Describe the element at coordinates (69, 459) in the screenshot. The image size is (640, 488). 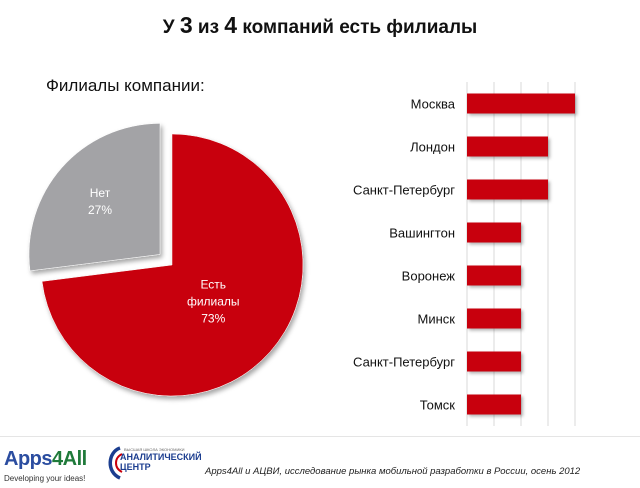
I see `apps4all-logo-part2: 4All` at that location.